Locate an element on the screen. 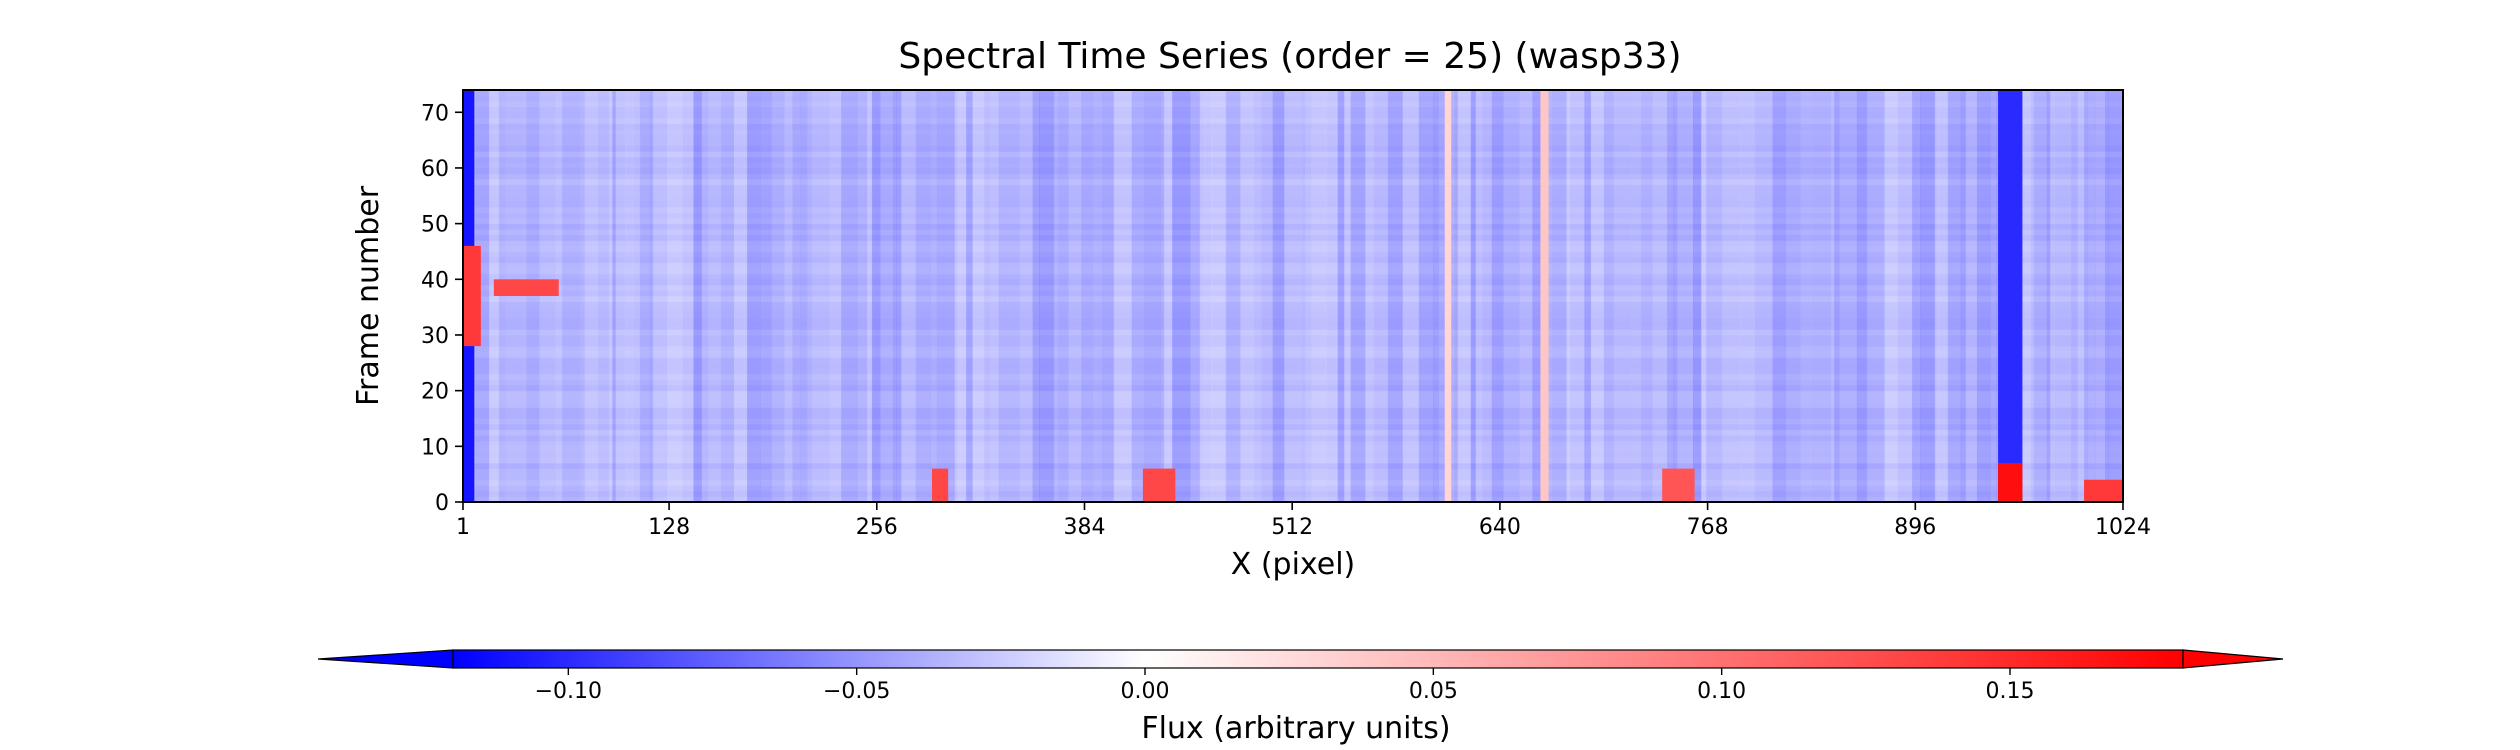 This screenshot has width=2520, height=750. colorbar-label: Flux (arbitrary units) is located at coordinates (1295, 728).